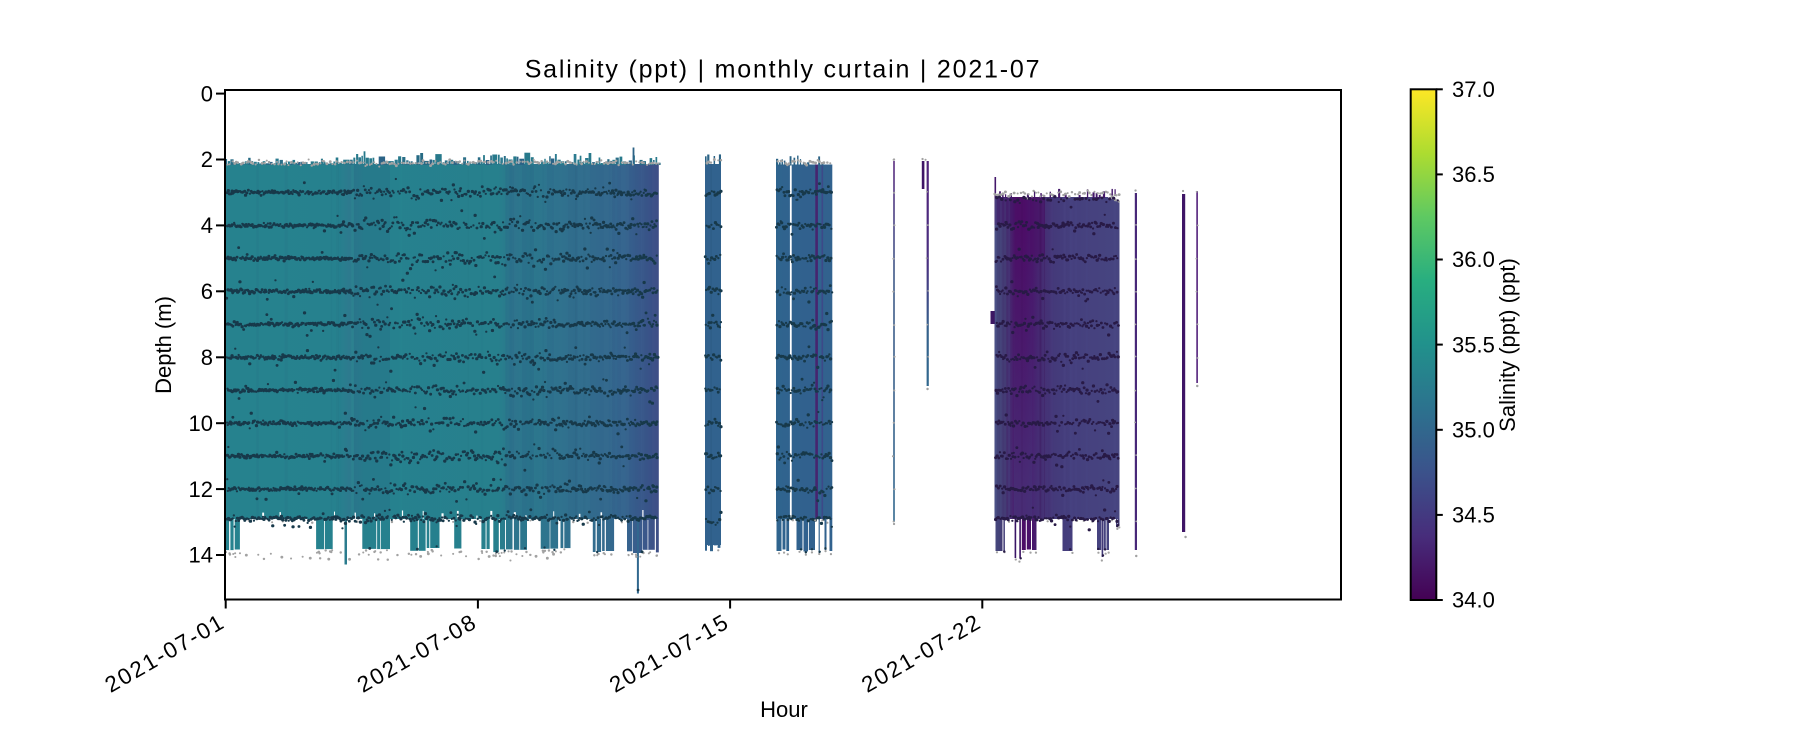 This screenshot has height=750, width=1800. What do you see at coordinates (1507, 345) in the screenshot?
I see `svg-text: Salinity (ppt) (ppt)` at bounding box center [1507, 345].